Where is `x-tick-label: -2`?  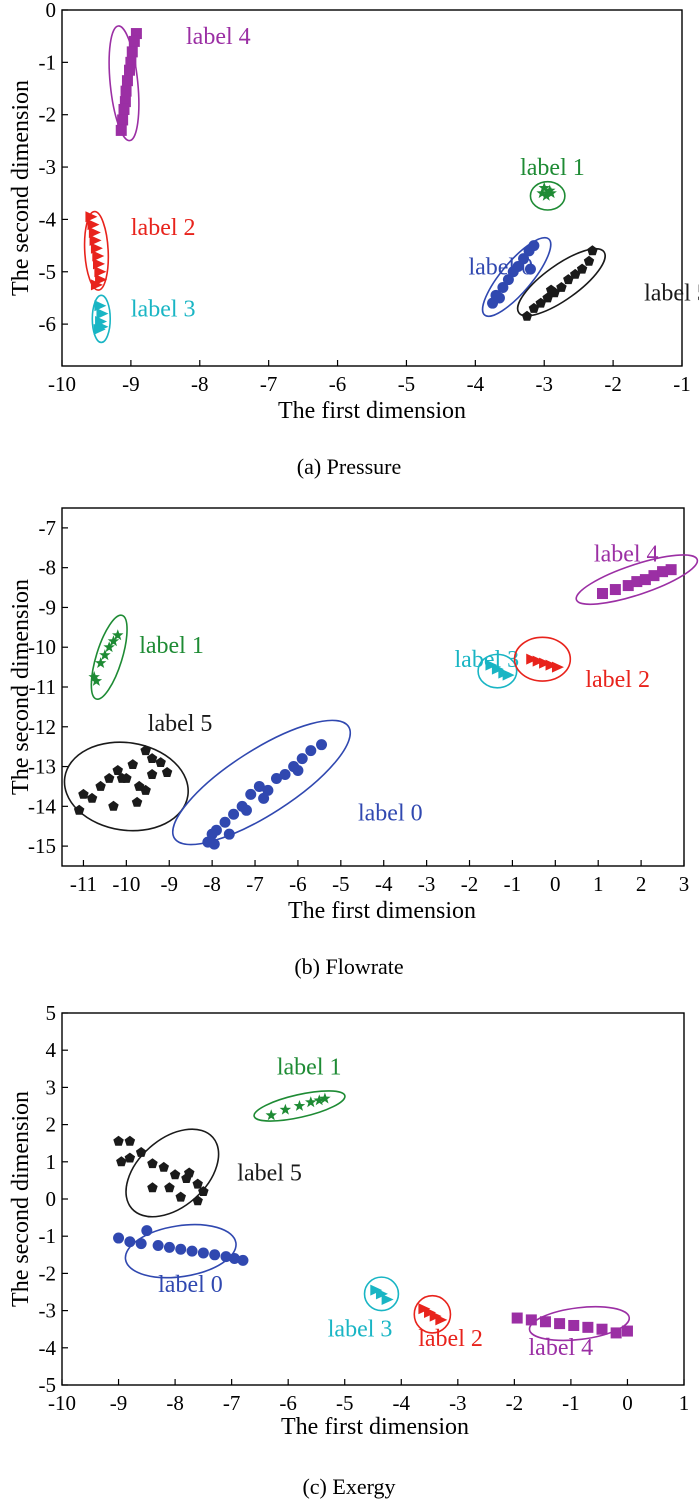
x-tick-label: -2 is located at coordinates (613, 384).